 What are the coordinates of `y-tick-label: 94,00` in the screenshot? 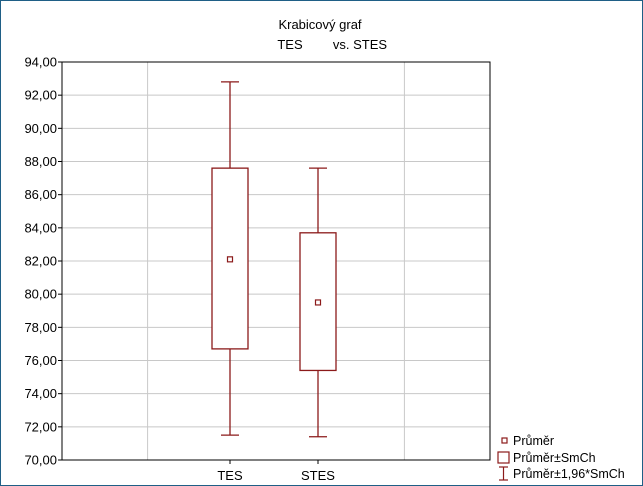 It's located at (40, 62).